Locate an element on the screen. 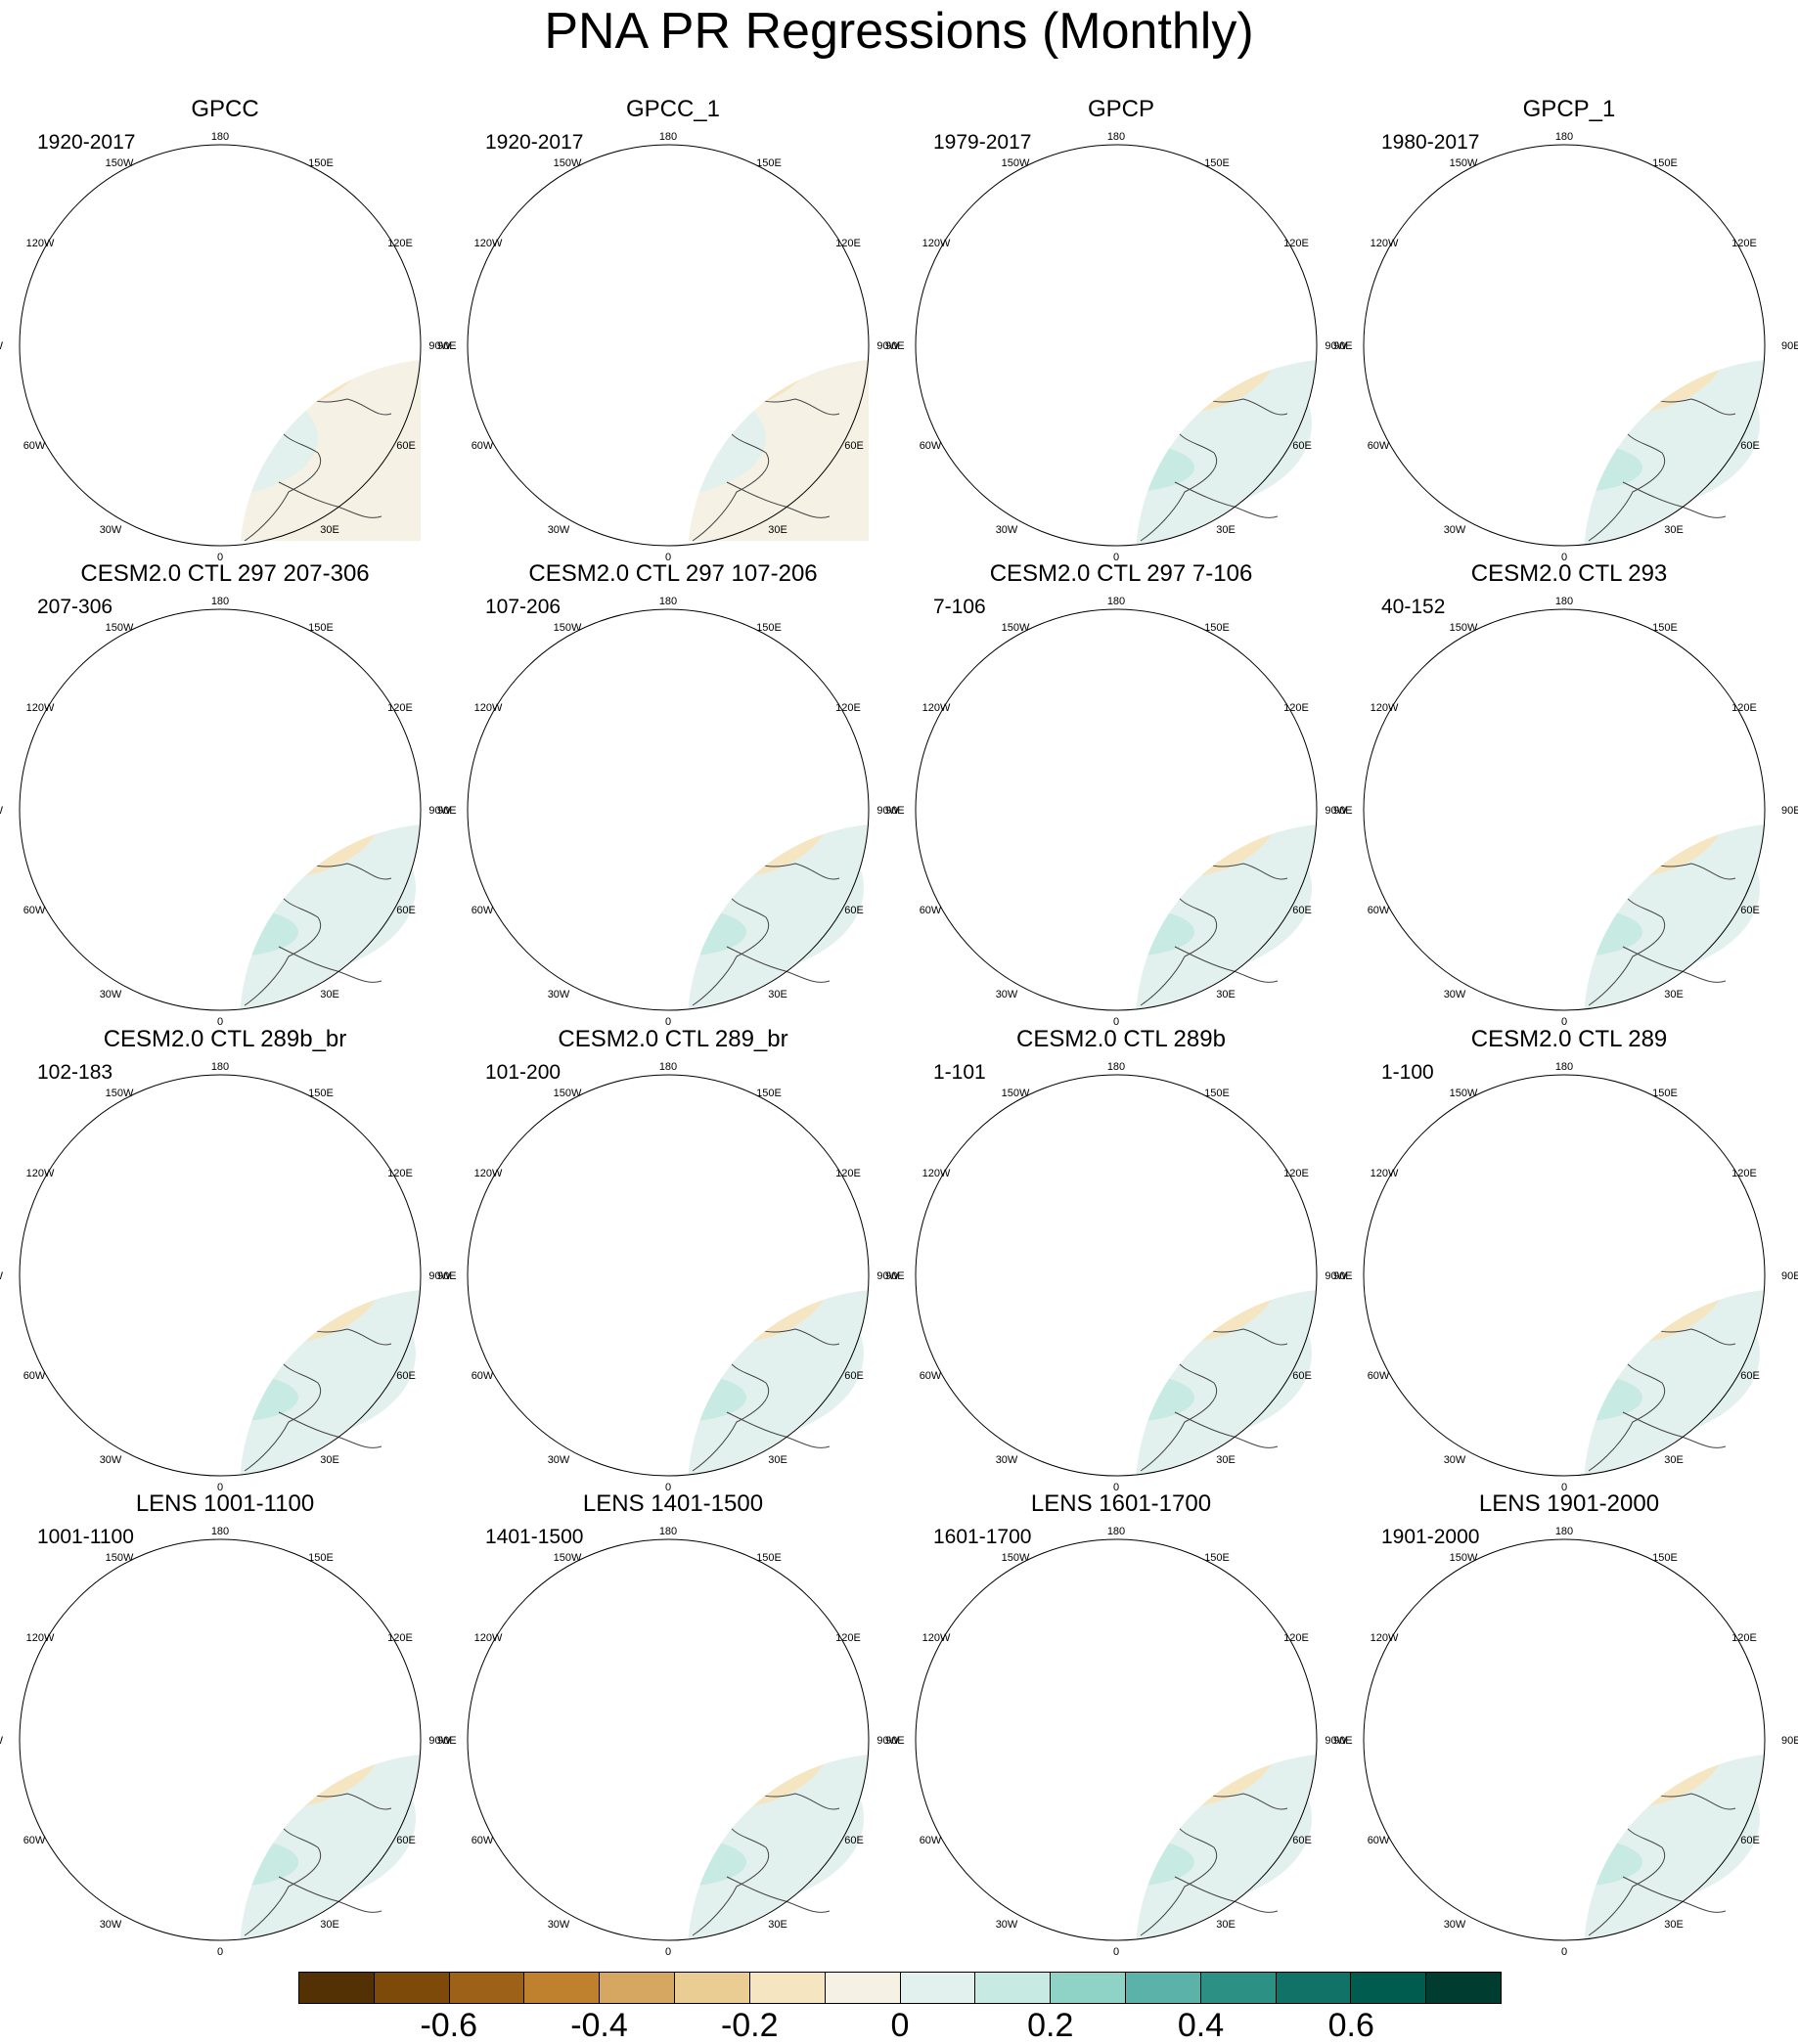 The height and width of the screenshot is (2044, 1798). longitude-label: 150E is located at coordinates (1217, 163).